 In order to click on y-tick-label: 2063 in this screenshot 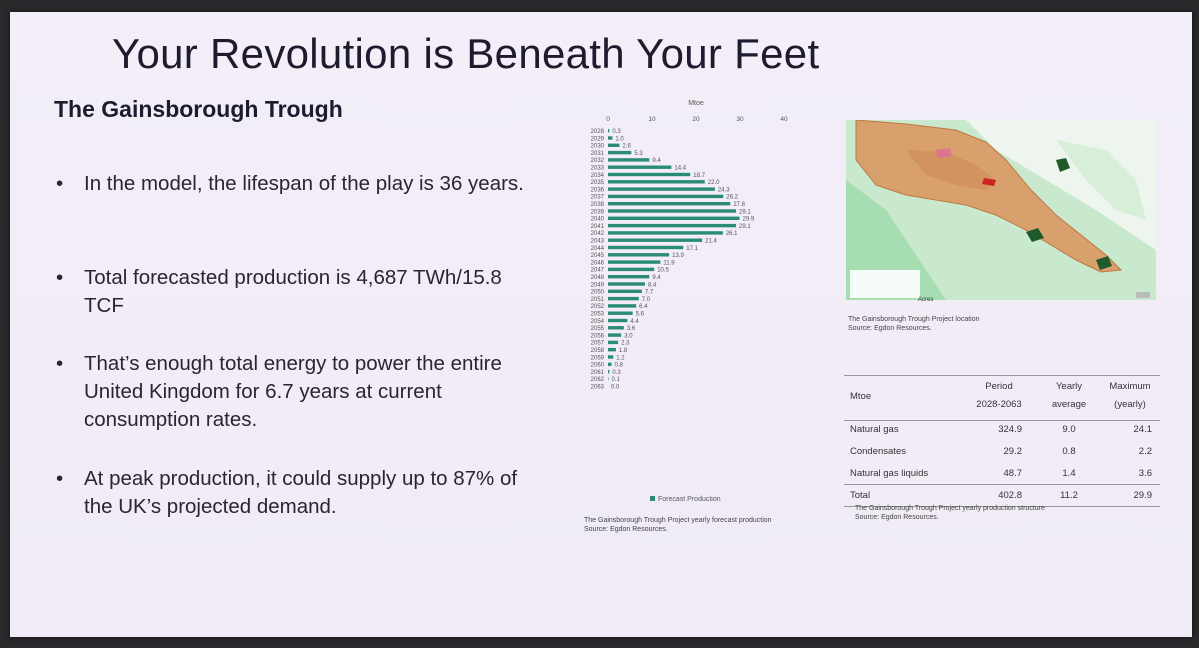, I will do `click(598, 388)`.